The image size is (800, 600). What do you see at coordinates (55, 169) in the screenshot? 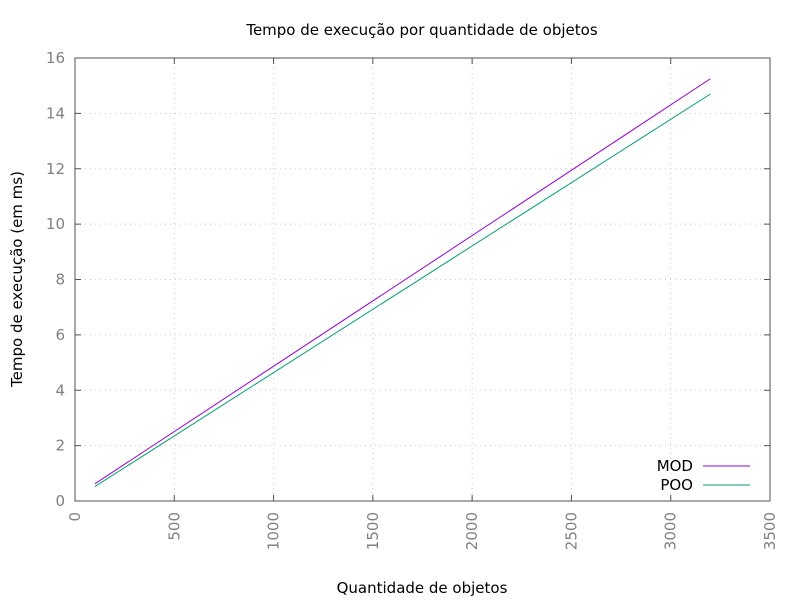
I see `y-tick-label: 12` at bounding box center [55, 169].